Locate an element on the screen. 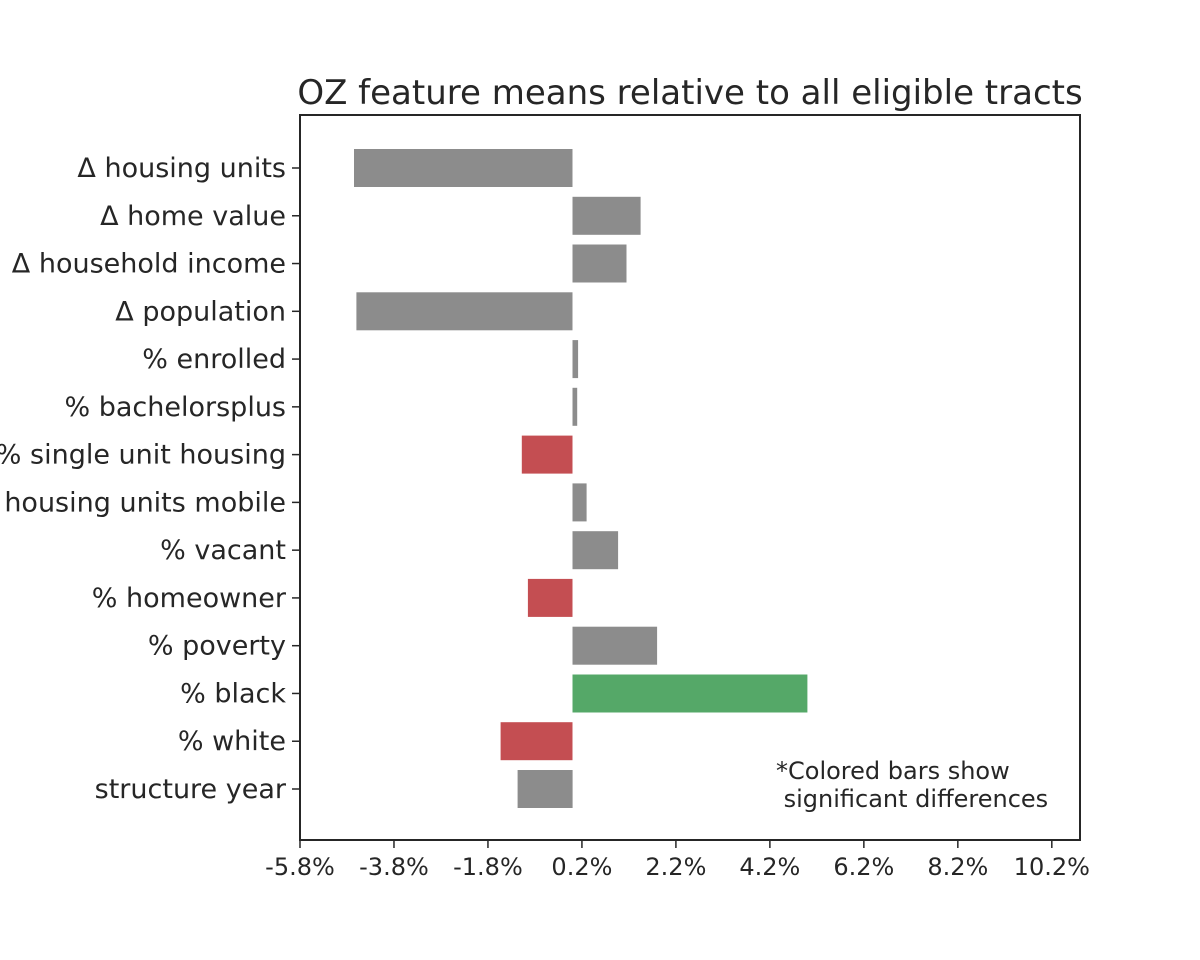 The image size is (1200, 960). category-label-0: Δ housing units is located at coordinates (181, 168).